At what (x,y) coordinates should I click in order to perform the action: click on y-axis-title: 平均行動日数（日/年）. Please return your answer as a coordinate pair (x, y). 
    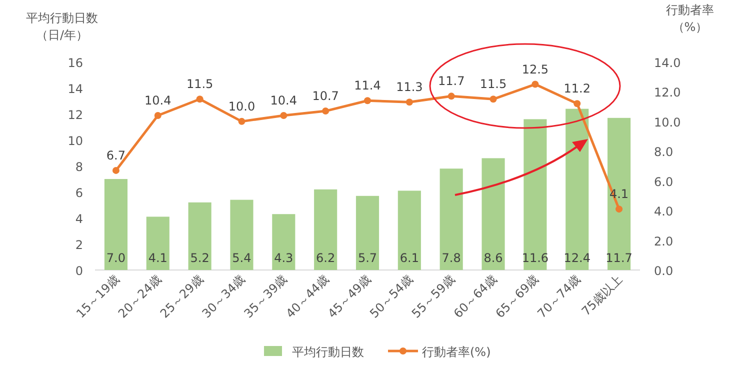
    Looking at the image, I should click on (62, 26).